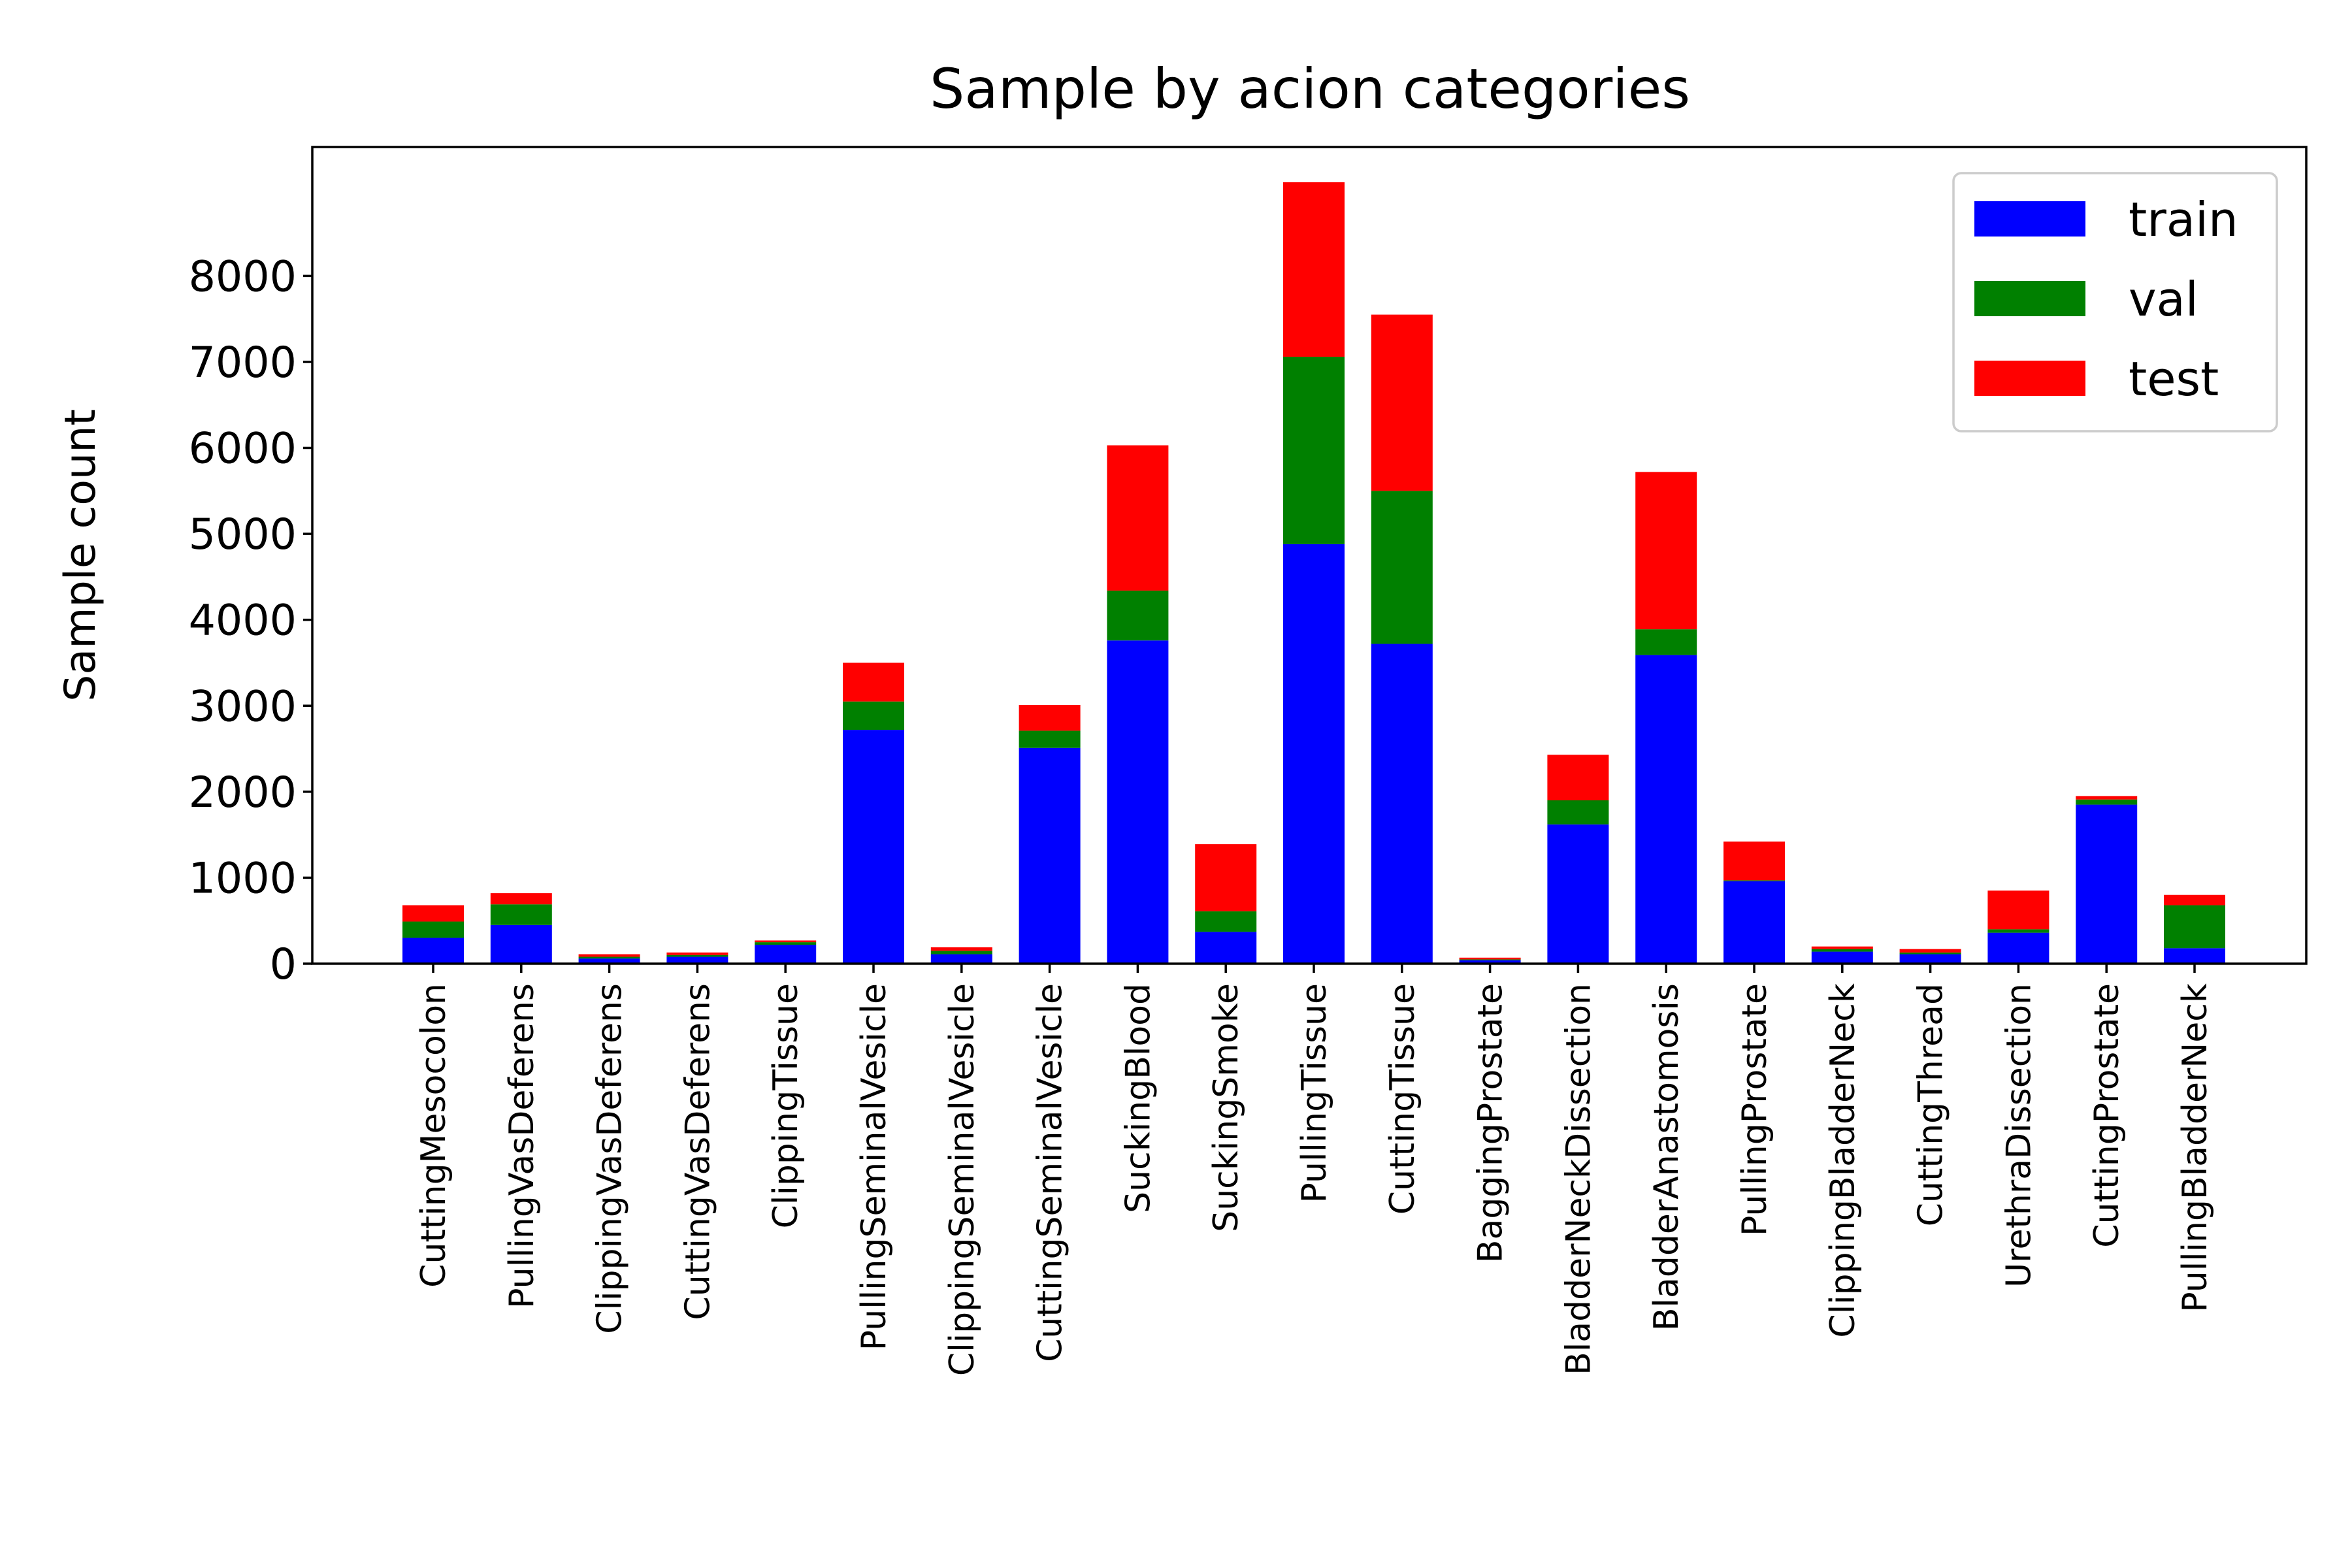 This screenshot has width=2352, height=1568. I want to click on bar-train-PullingBladderNeck, so click(2194, 956).